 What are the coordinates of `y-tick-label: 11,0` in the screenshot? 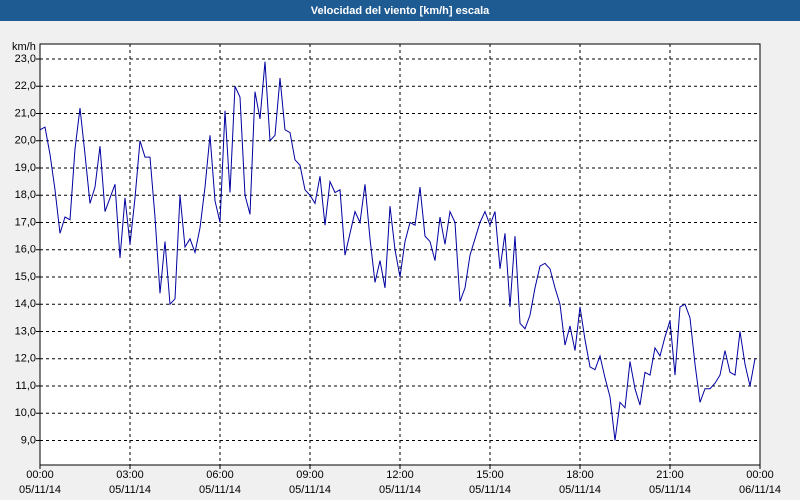 It's located at (25, 386).